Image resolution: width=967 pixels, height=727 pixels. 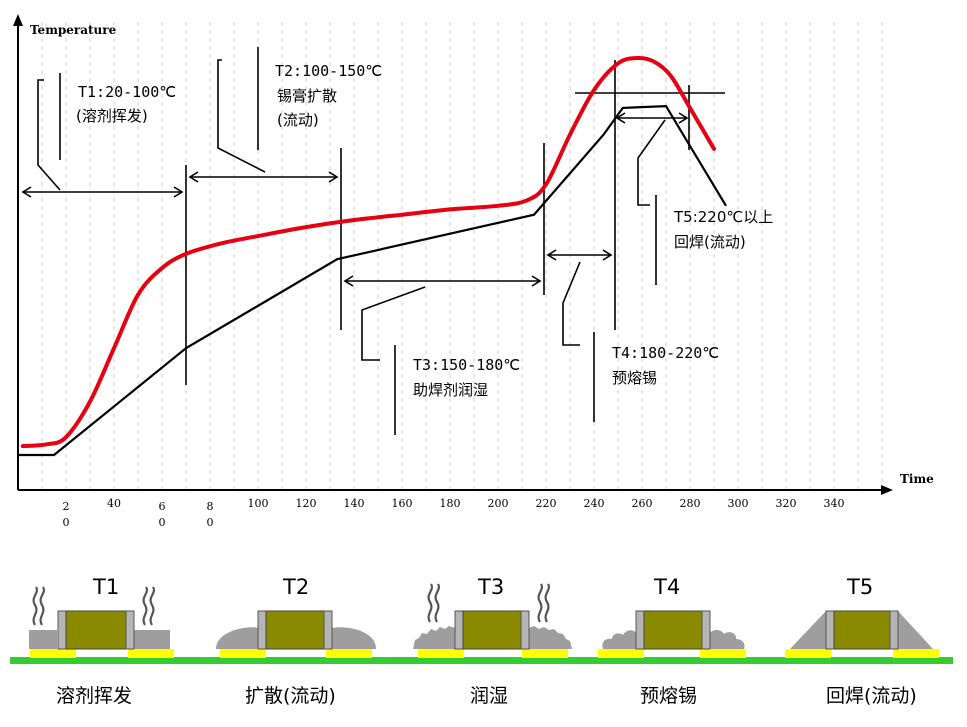 What do you see at coordinates (710, 242) in the screenshot?
I see `t5-text-line2: 回焊(流动)` at bounding box center [710, 242].